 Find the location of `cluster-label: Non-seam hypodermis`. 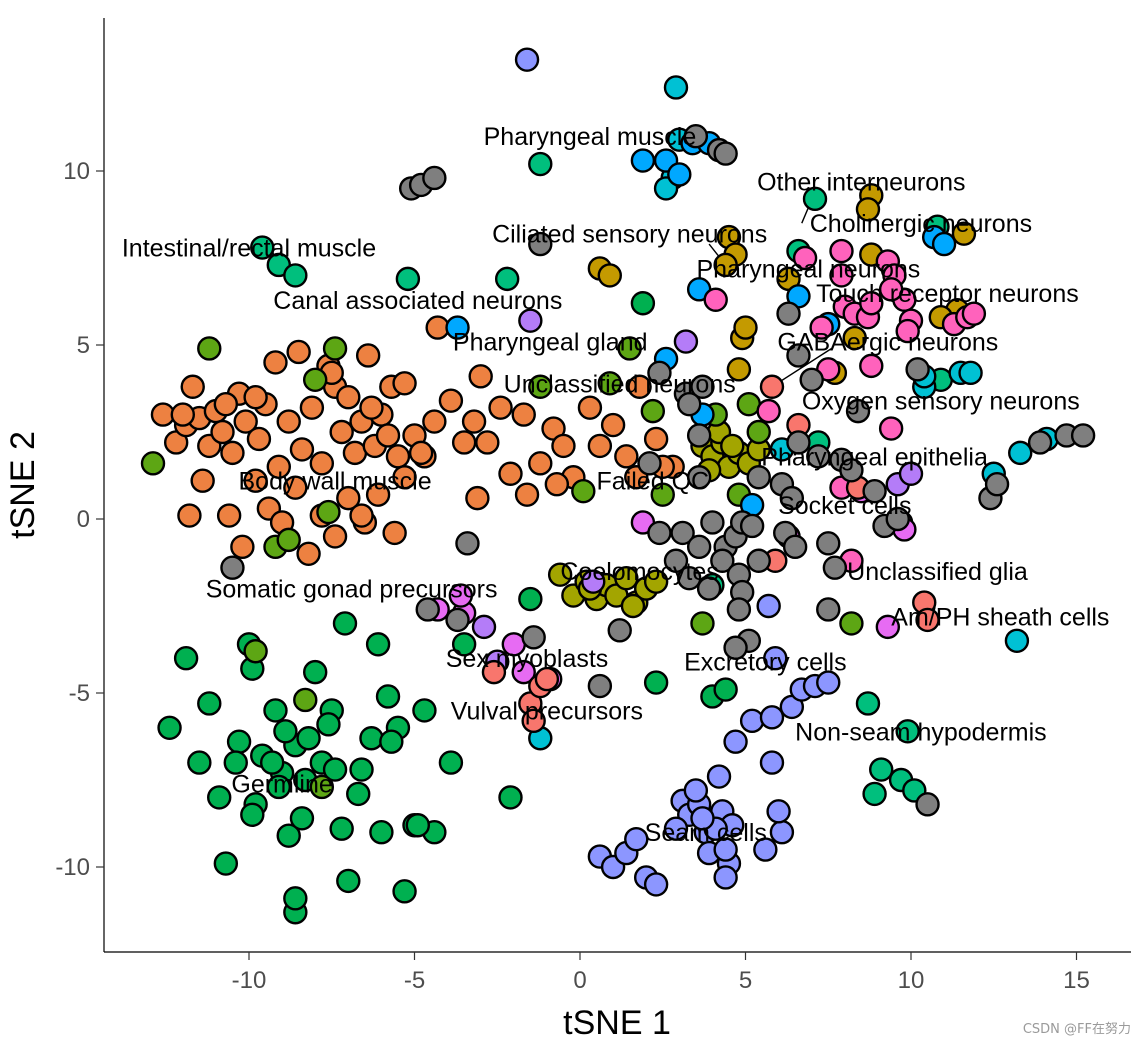

cluster-label: Non-seam hypodermis is located at coordinates (921, 732).